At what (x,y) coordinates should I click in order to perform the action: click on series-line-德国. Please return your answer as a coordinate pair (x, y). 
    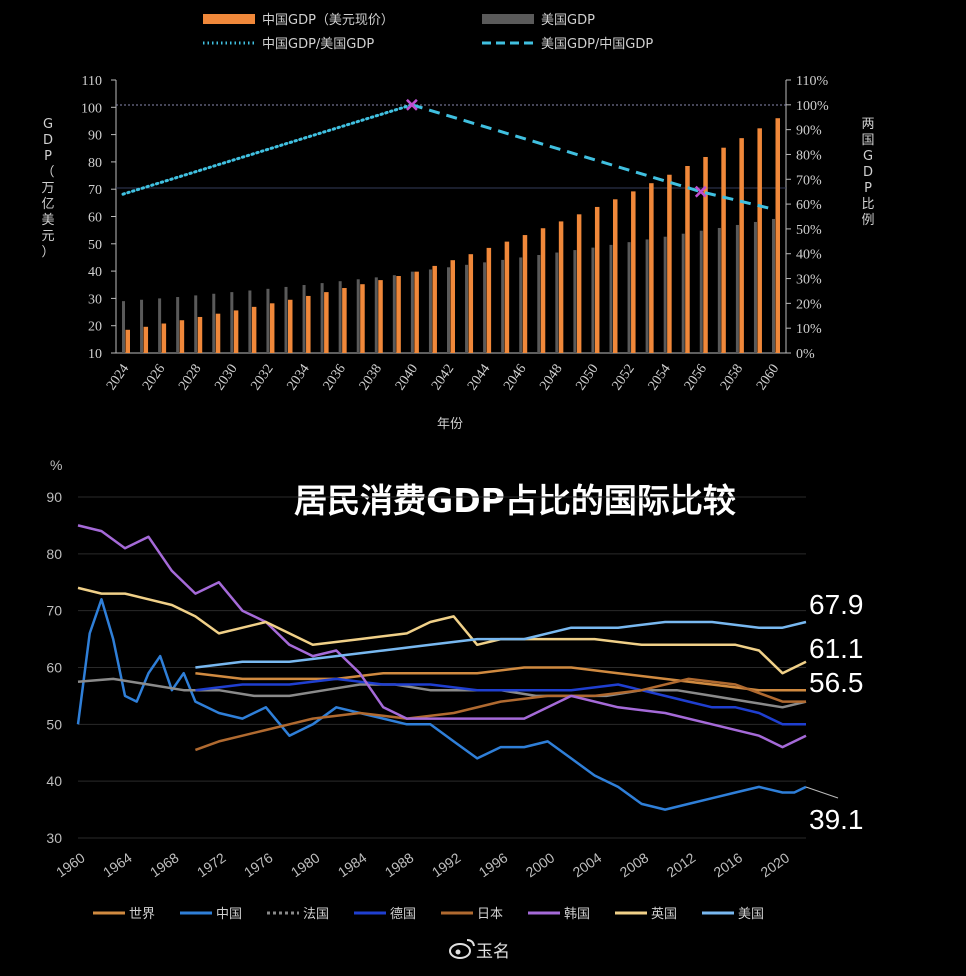
    Looking at the image, I should click on (500, 701).